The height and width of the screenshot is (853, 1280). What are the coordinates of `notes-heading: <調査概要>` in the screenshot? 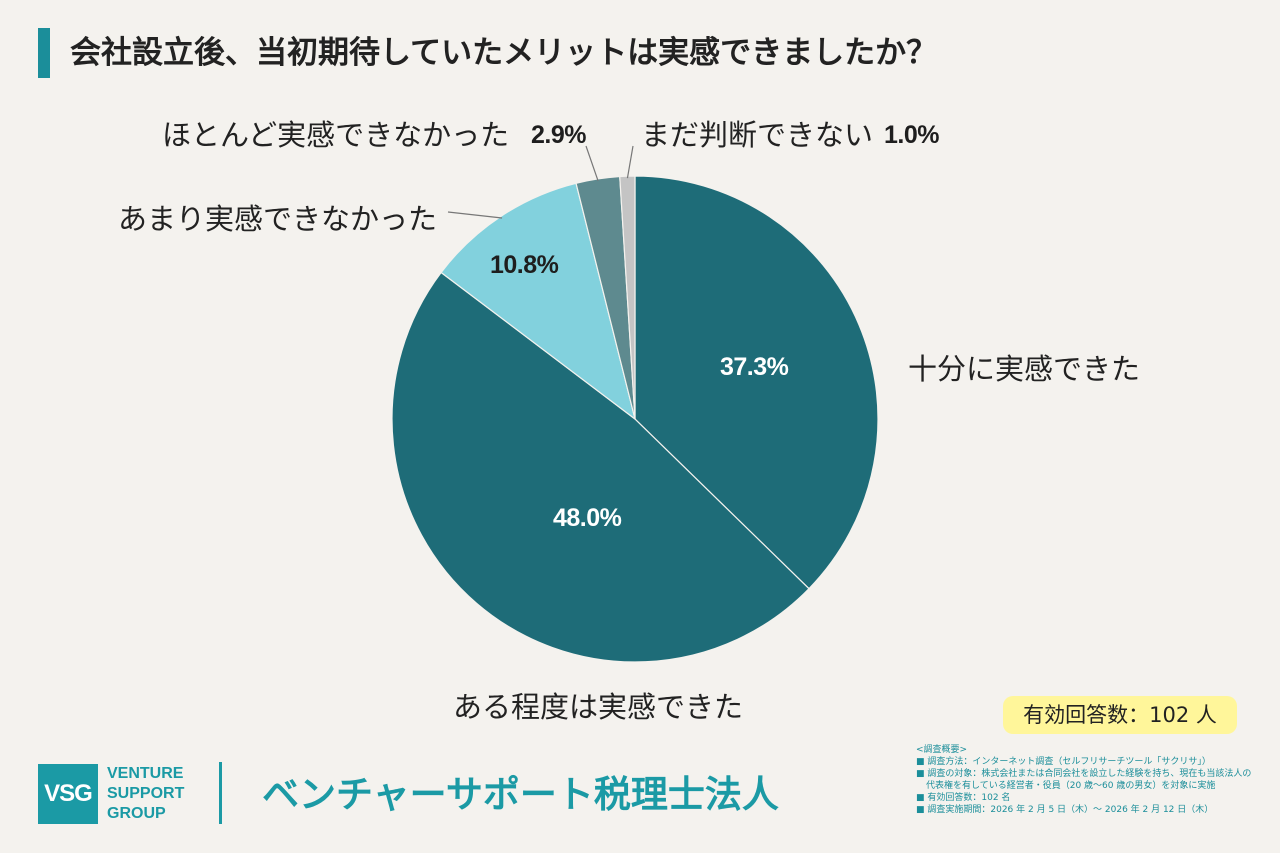 It's located at (942, 750).